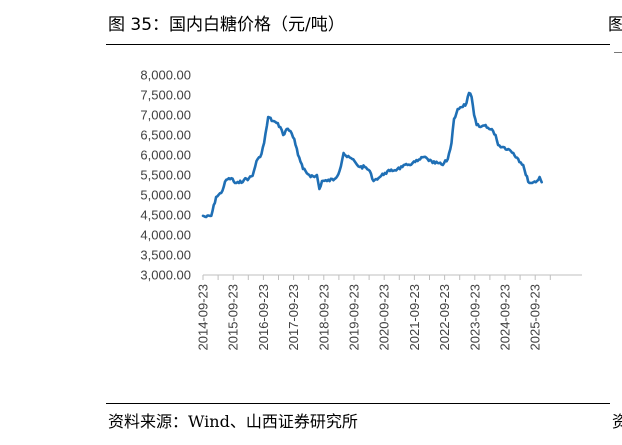  I want to click on x-tick-label: 2018-09-23, so click(323, 317).